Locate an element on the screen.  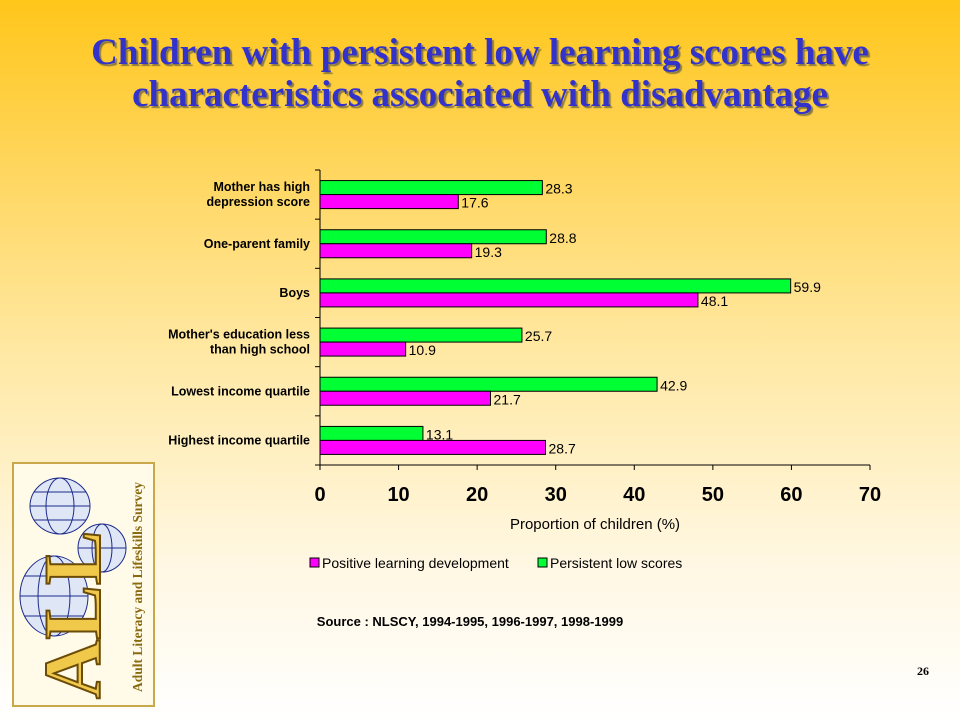
value-label: 13.1 is located at coordinates (439, 434).